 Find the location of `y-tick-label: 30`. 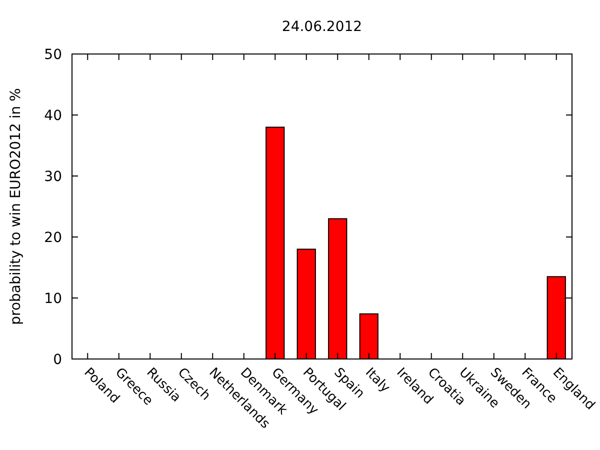

y-tick-label: 30 is located at coordinates (53, 176).